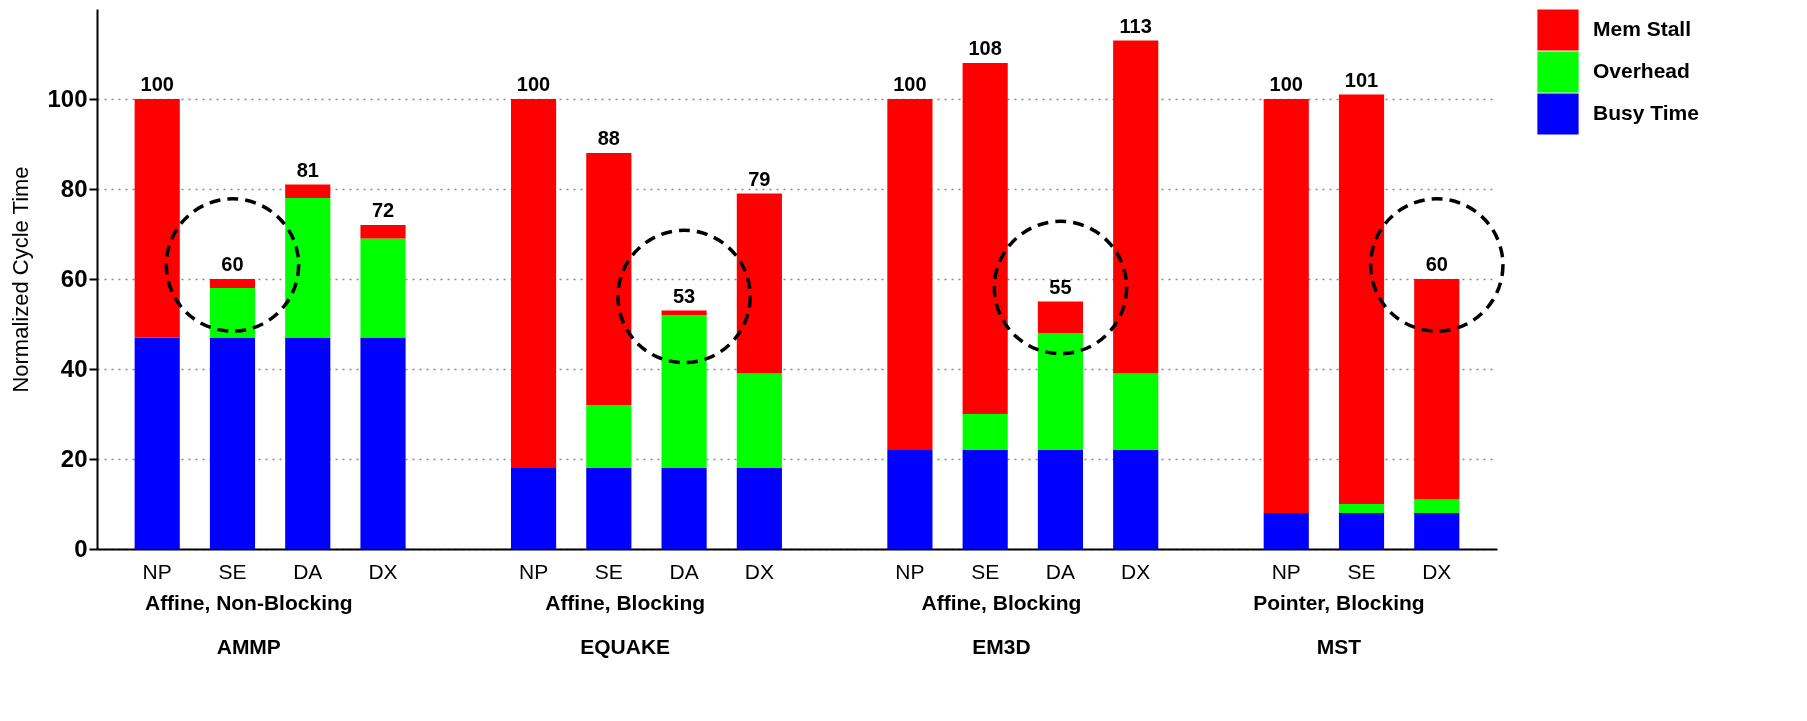 The height and width of the screenshot is (721, 1807). What do you see at coordinates (74, 278) in the screenshot?
I see `y-tick-label: 60` at bounding box center [74, 278].